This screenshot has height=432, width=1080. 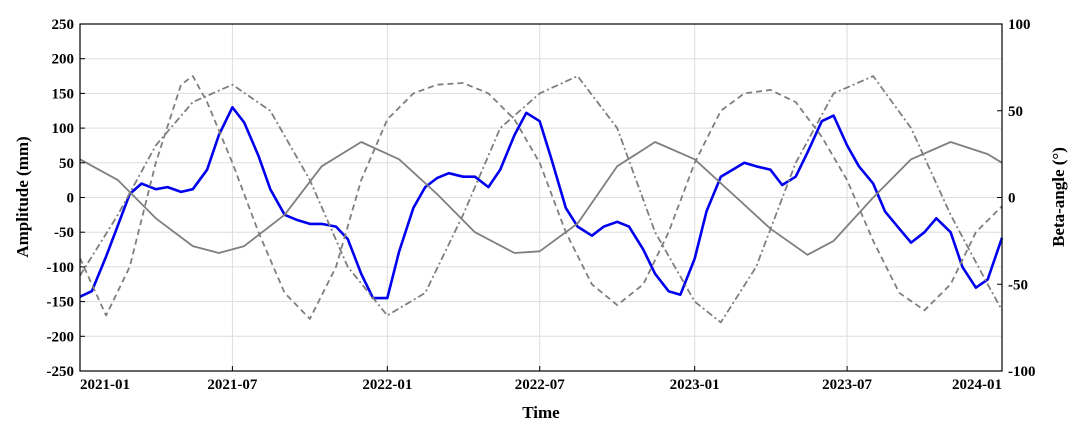 What do you see at coordinates (63, 25) in the screenshot?
I see `y-left-tick-label: 250` at bounding box center [63, 25].